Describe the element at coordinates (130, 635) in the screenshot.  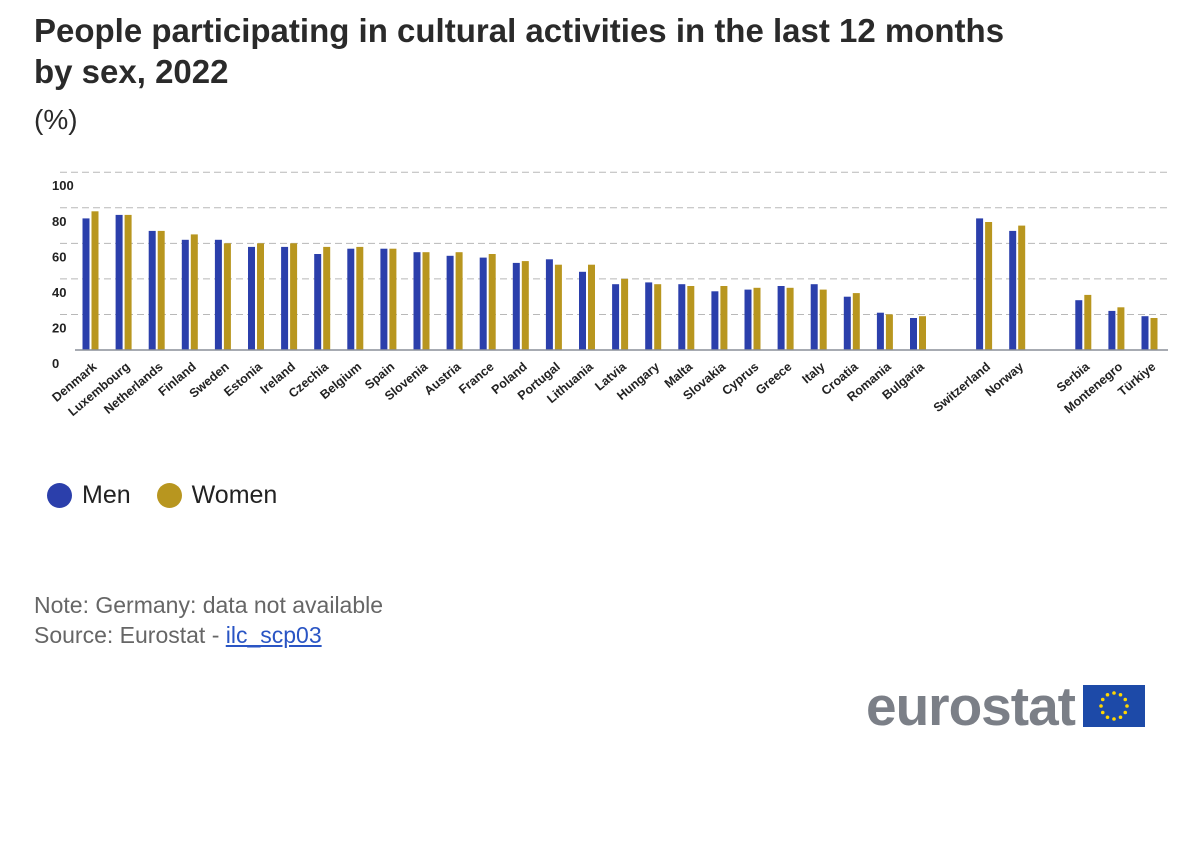
I see `source-prefix: Source: Eurostat -` at that location.